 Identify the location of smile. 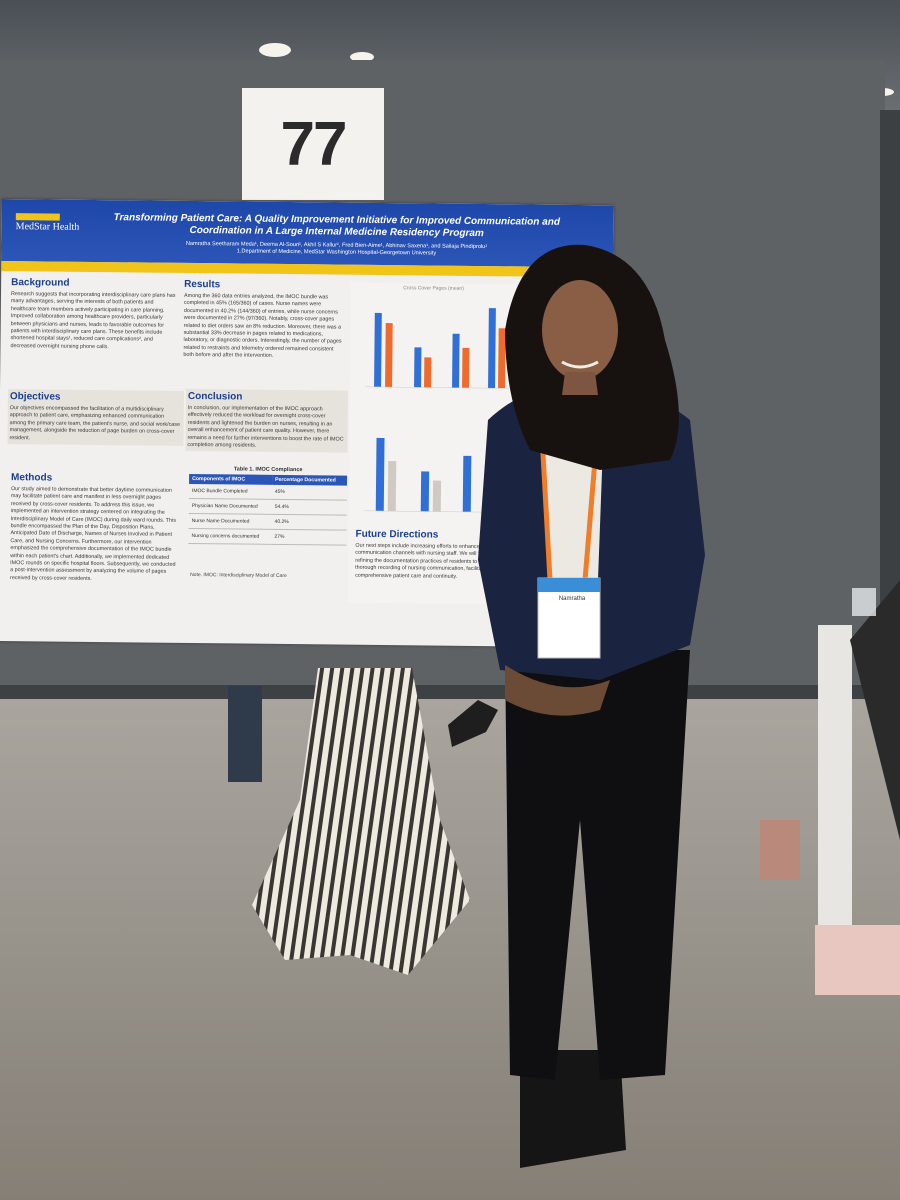
(580, 364).